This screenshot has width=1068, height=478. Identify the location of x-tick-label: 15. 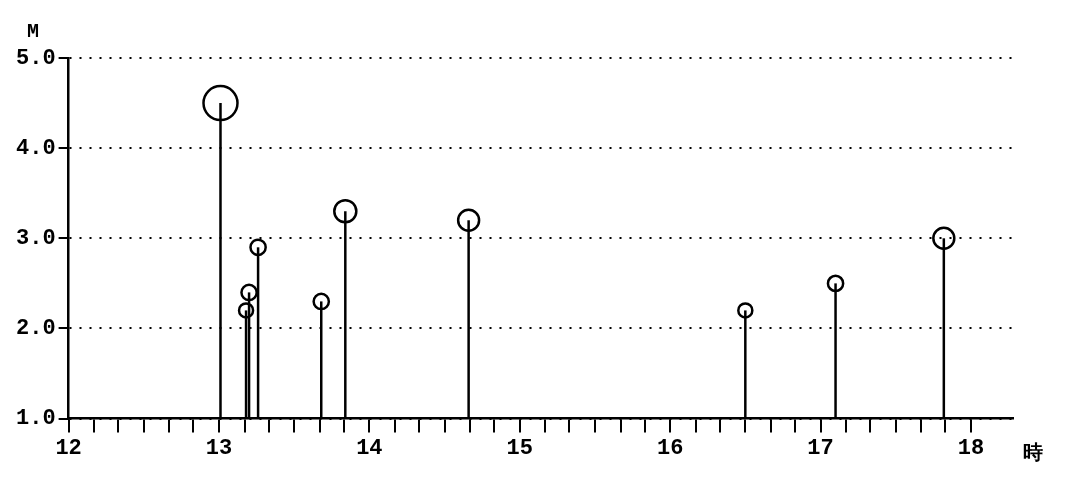
(519, 449).